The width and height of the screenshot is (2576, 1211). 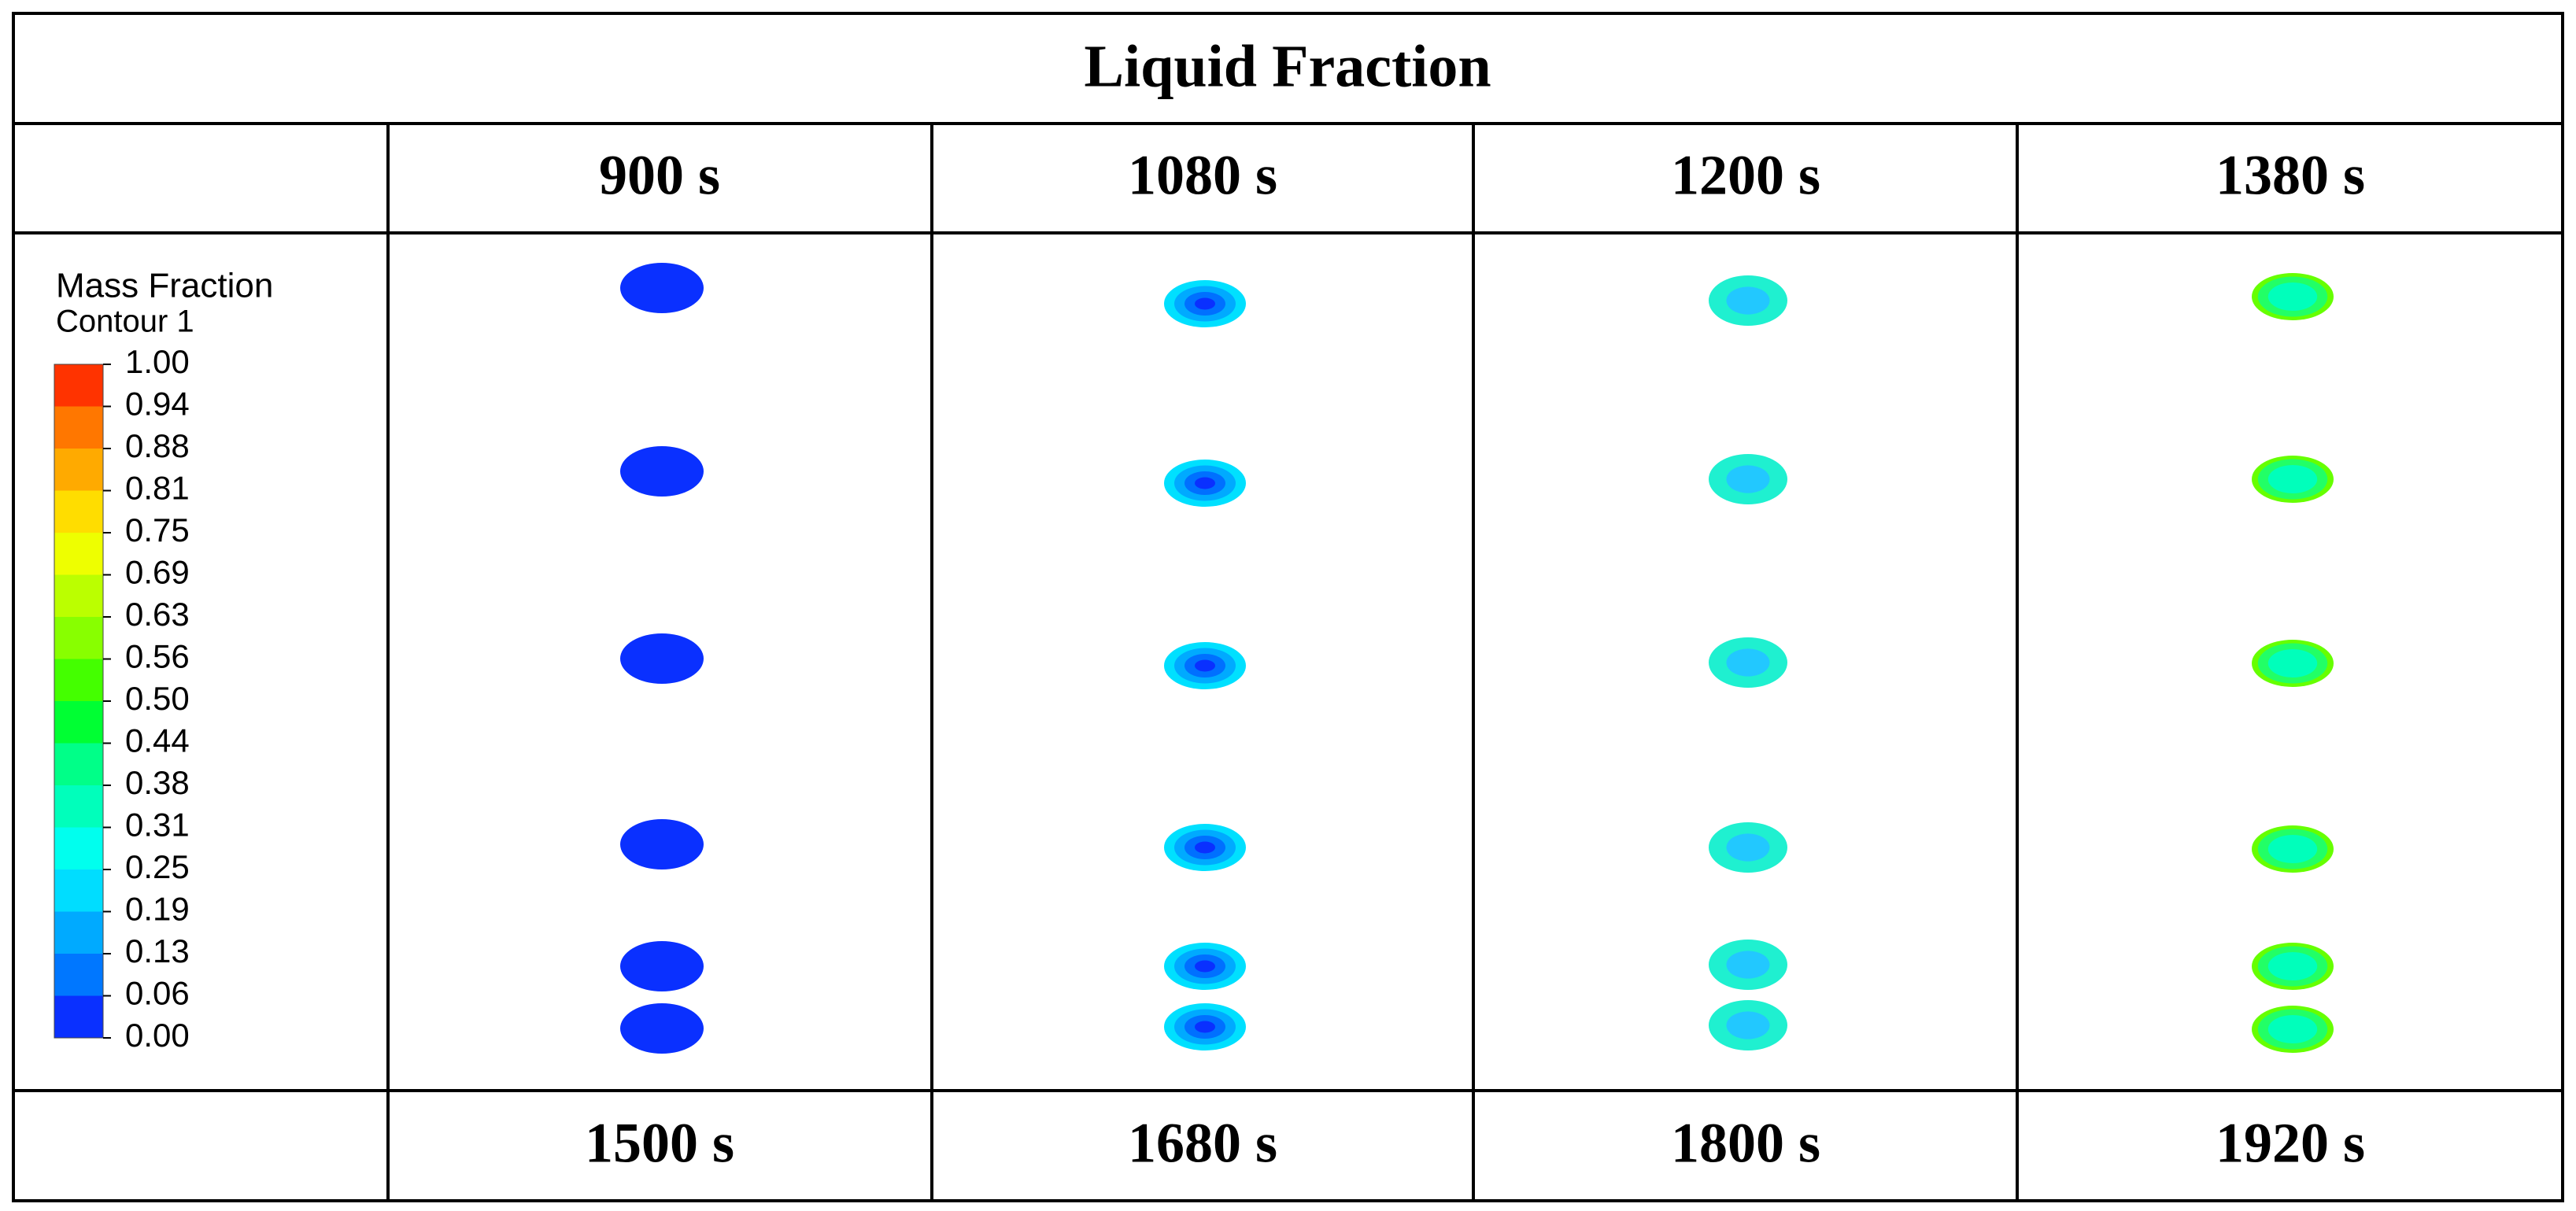 I want to click on legend-level: 0.13, so click(x=157, y=950).